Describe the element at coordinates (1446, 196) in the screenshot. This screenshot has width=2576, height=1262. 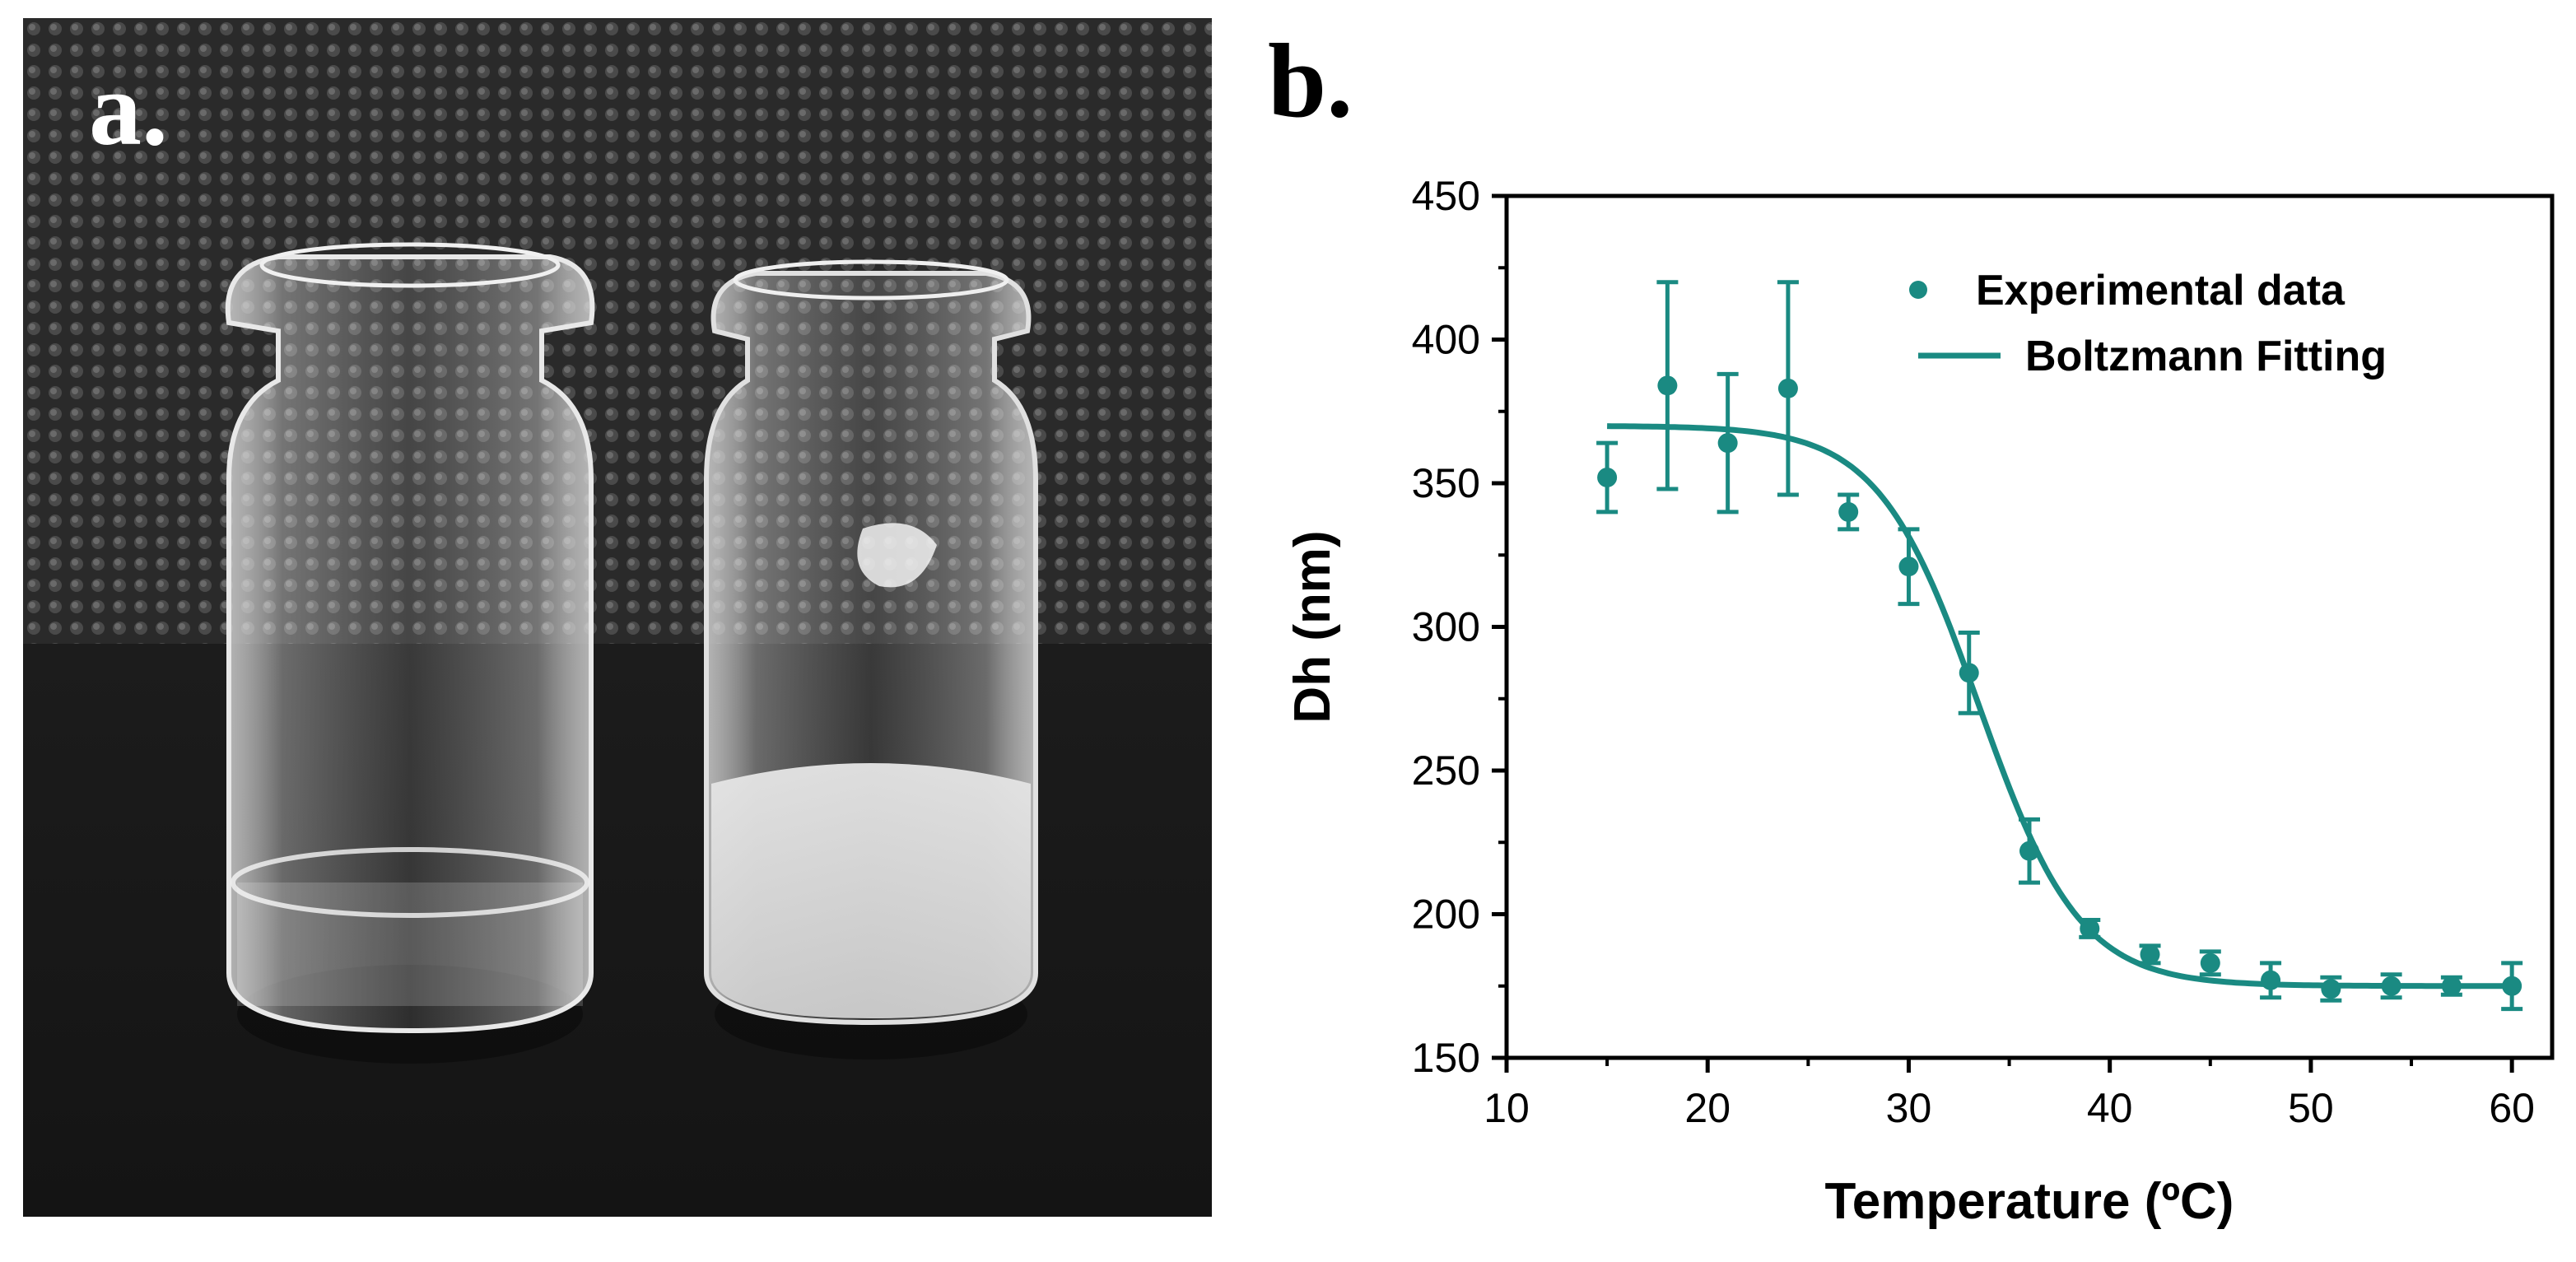
I see `y-tick-label: 450` at that location.